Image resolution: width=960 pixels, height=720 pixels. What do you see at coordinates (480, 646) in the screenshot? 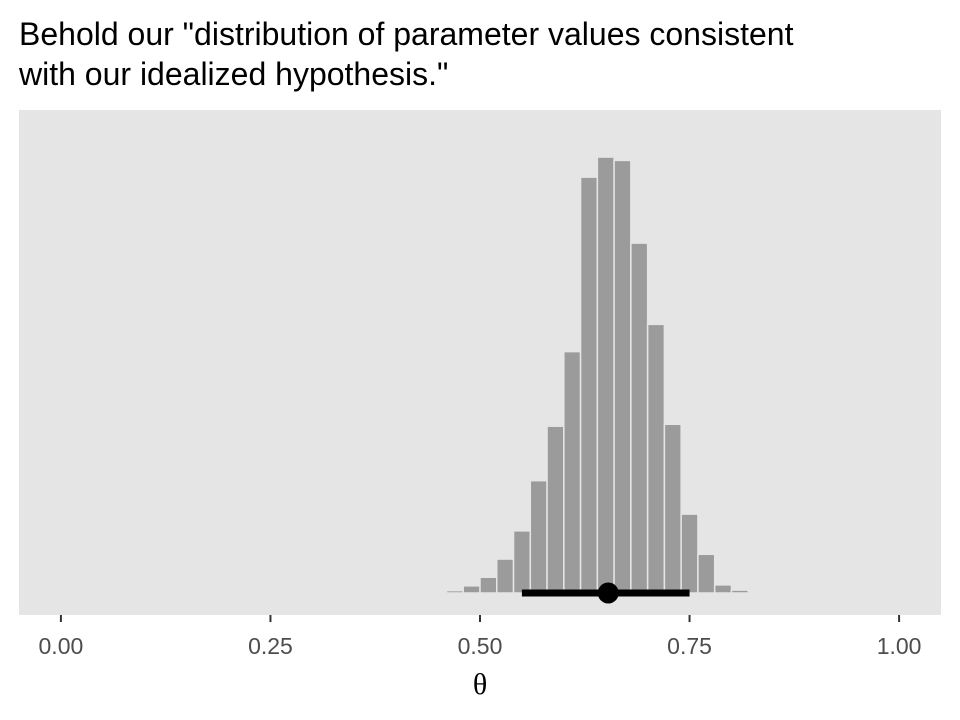
I see `x-tick-label: 0.50` at bounding box center [480, 646].